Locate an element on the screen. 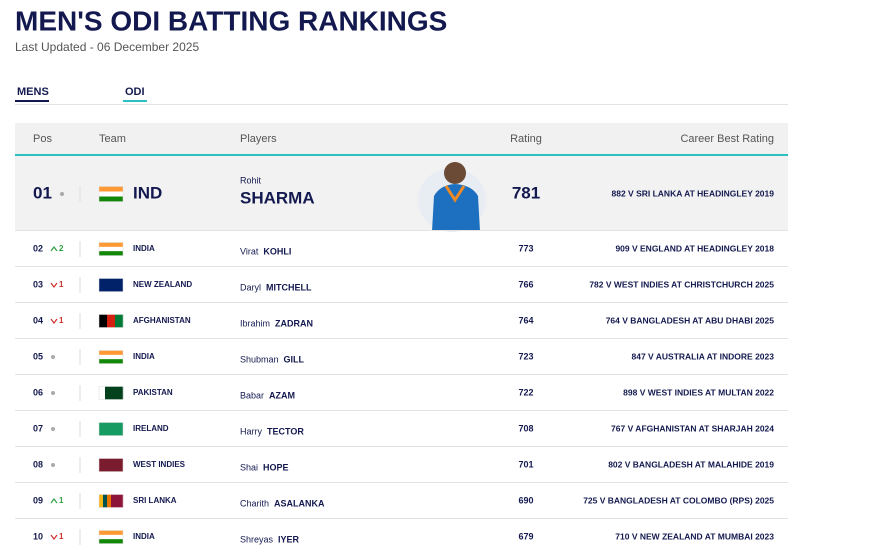  rating: 766 is located at coordinates (525, 284).